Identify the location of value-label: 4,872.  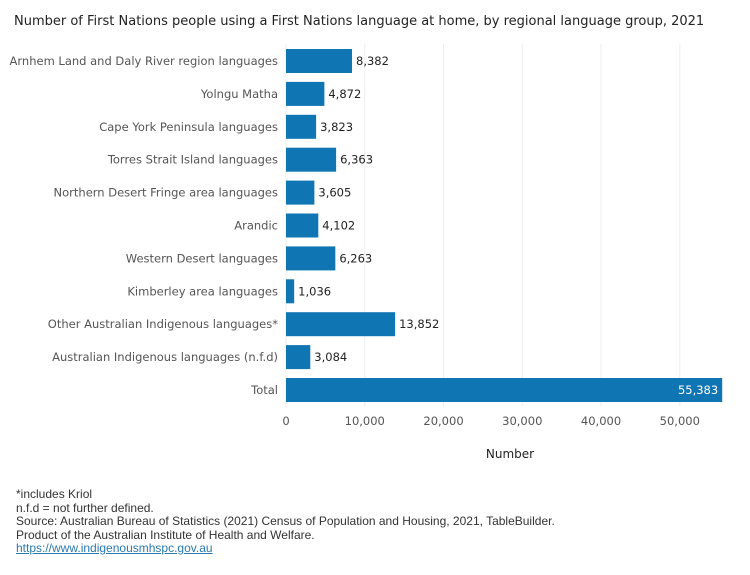
(344, 94).